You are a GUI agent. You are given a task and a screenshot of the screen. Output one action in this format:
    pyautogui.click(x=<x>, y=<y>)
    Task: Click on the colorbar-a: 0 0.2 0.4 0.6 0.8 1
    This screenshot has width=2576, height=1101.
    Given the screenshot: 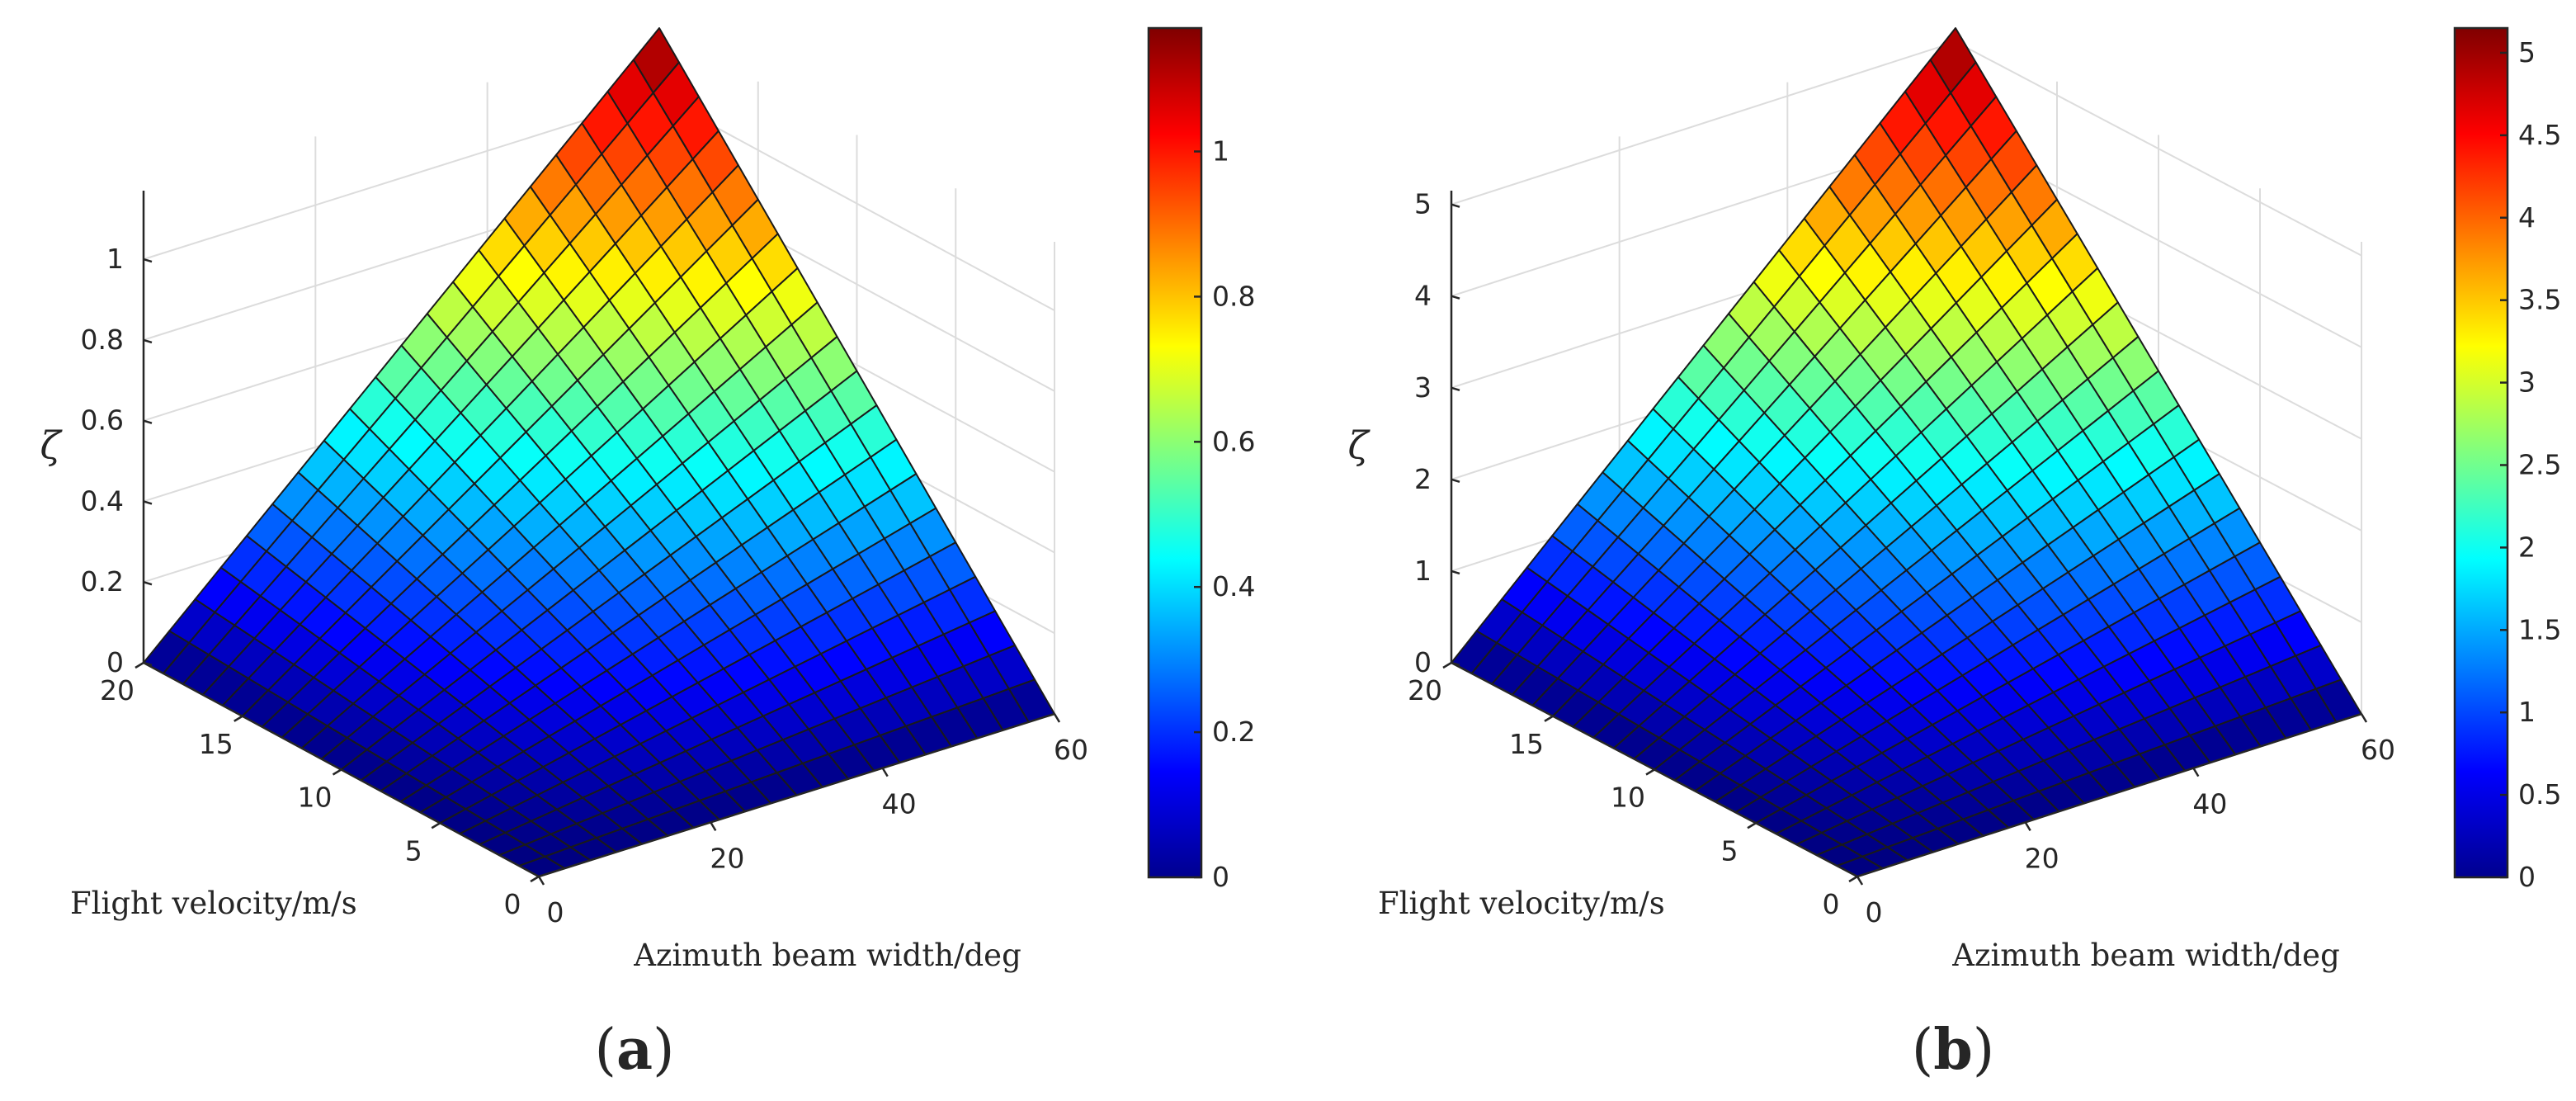 What is the action you would take?
    pyautogui.click(x=1201, y=459)
    